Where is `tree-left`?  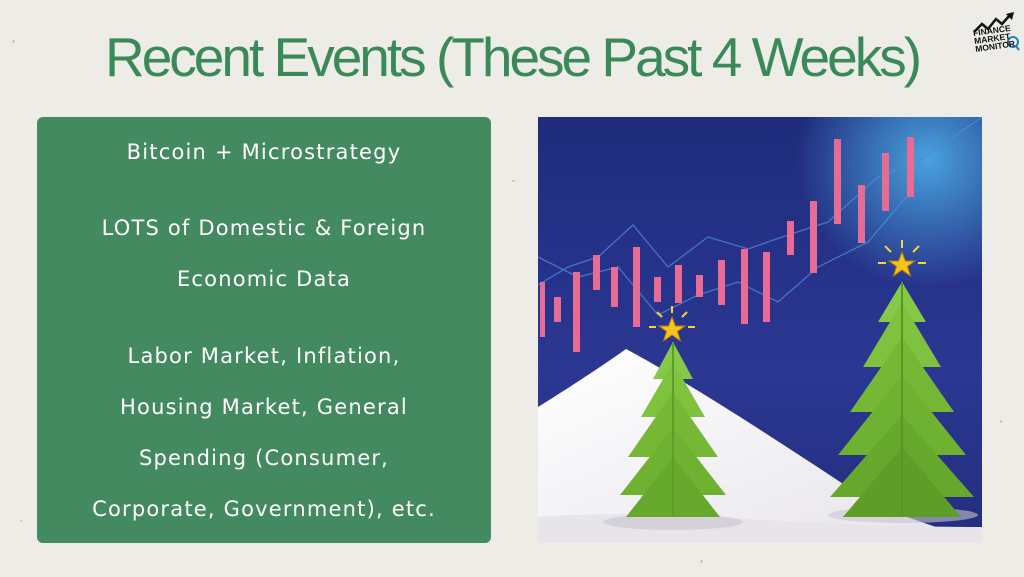 tree-left is located at coordinates (673, 429).